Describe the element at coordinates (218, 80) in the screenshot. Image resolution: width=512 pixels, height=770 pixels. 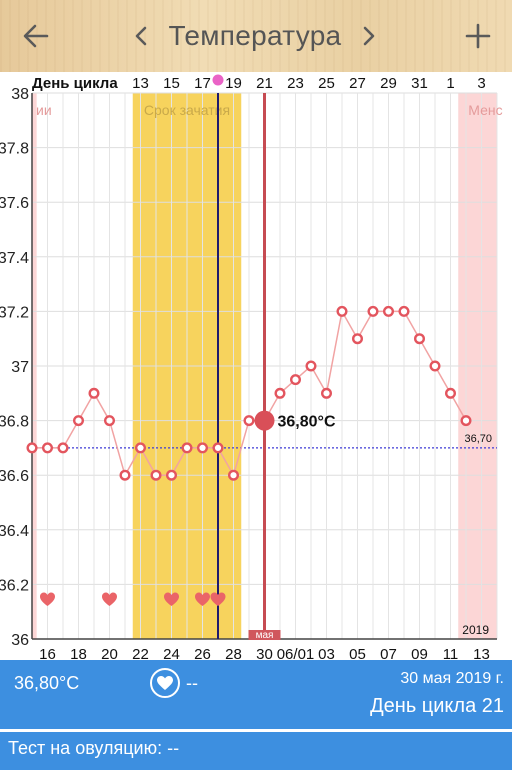
I see `ovulation-marker-icon` at that location.